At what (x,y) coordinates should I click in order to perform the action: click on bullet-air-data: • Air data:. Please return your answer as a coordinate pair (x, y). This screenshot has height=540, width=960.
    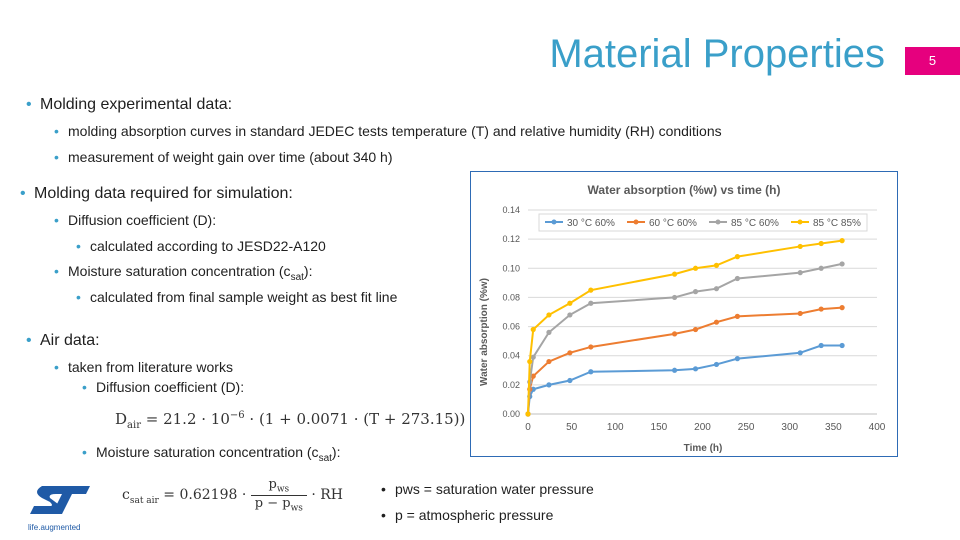
    Looking at the image, I should click on (63, 340).